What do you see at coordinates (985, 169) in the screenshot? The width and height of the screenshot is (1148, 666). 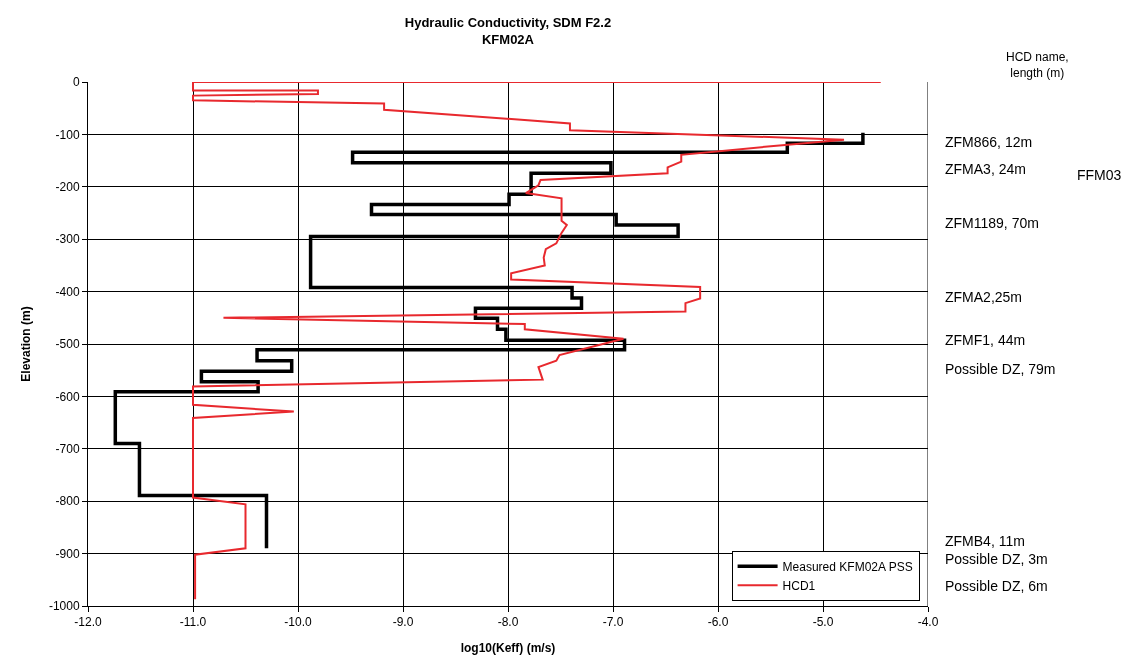 I see `text: ZFMA3, 24m` at bounding box center [985, 169].